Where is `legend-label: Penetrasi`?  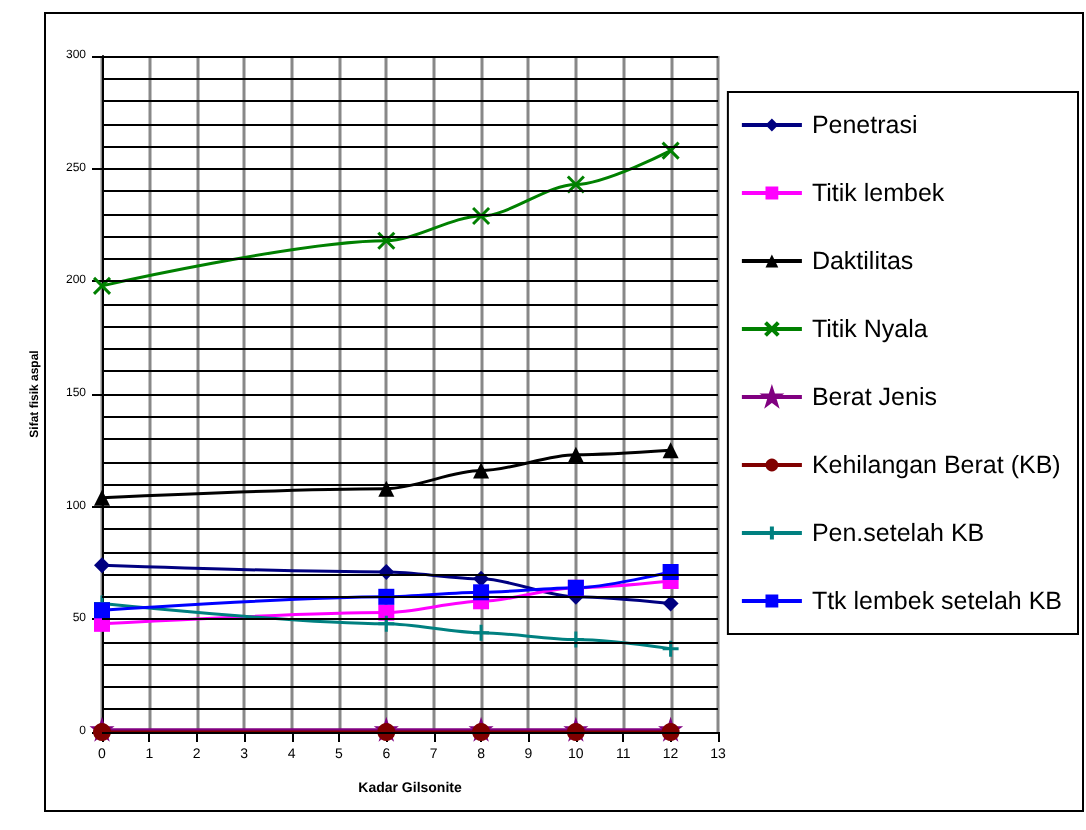 legend-label: Penetrasi is located at coordinates (864, 125).